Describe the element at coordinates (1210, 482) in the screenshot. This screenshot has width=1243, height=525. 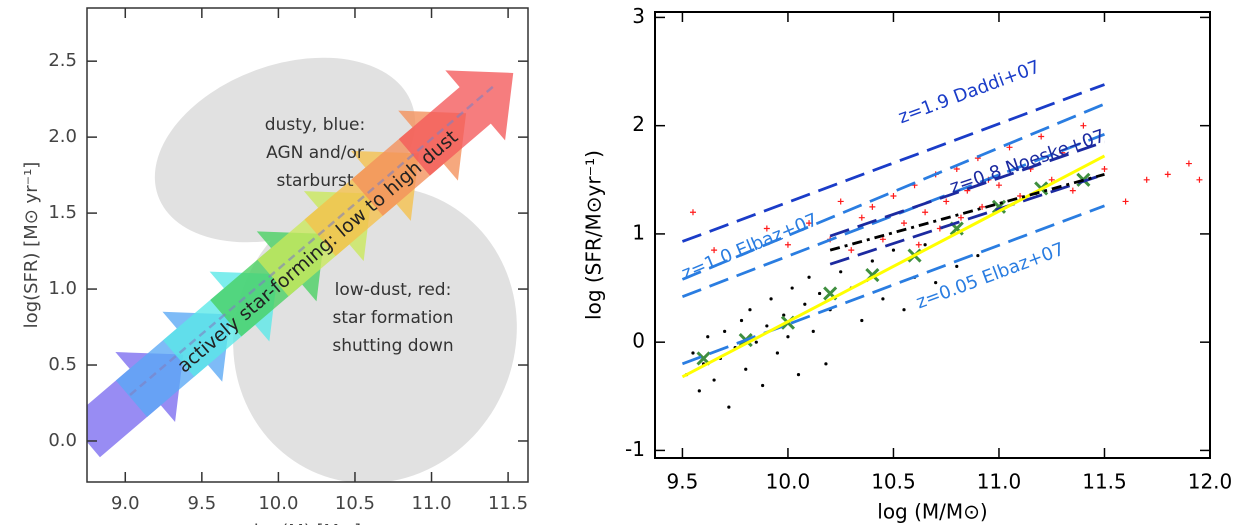
I see `x-tick-label: 12.0` at that location.